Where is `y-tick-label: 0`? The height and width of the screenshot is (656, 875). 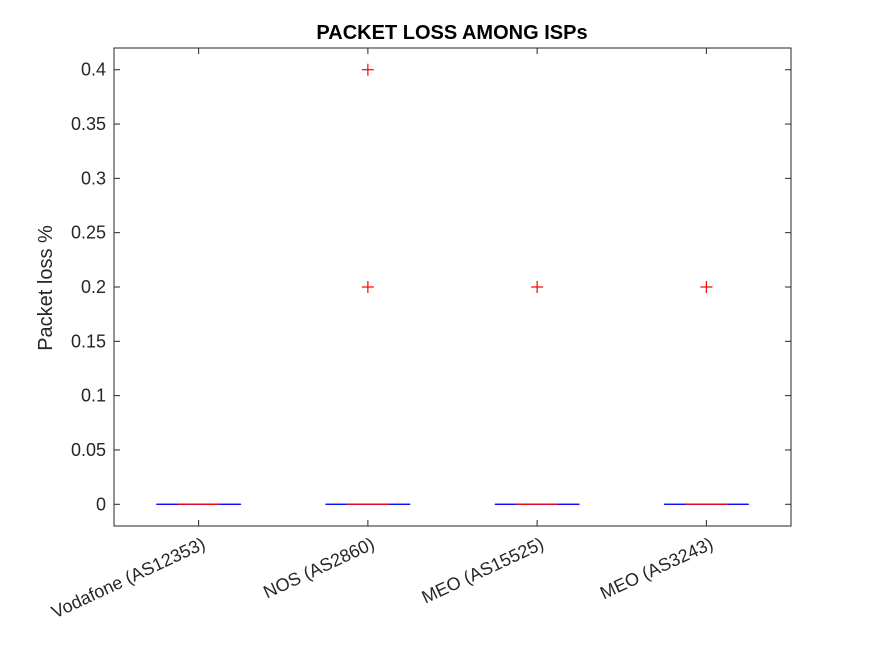
y-tick-label: 0 is located at coordinates (101, 504).